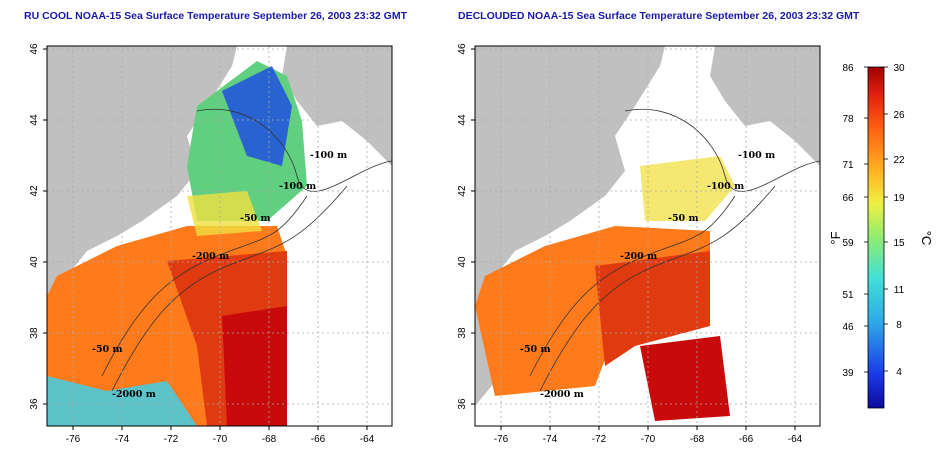 This screenshot has width=950, height=475. I want to click on celsius-tick-label: 22, so click(899, 160).